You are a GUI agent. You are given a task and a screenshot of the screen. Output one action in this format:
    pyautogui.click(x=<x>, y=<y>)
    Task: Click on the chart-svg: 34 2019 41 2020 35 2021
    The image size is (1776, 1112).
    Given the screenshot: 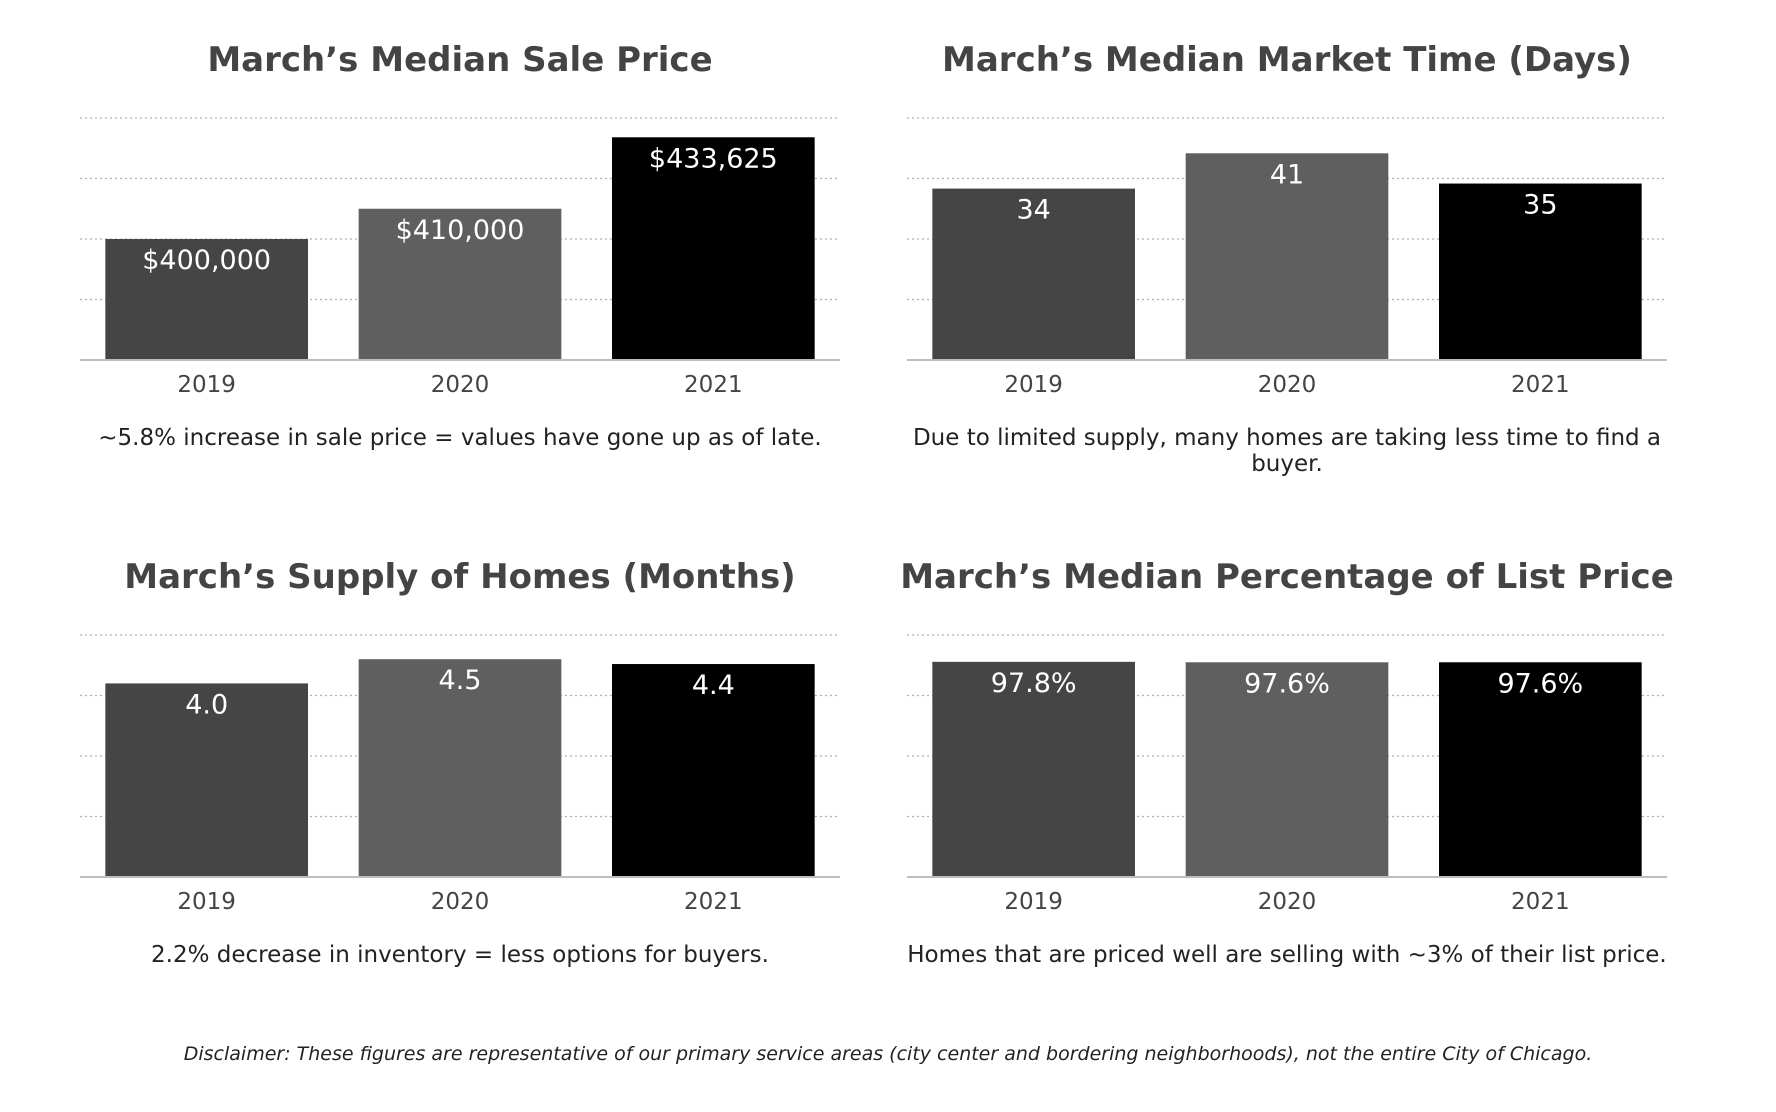 What is the action you would take?
    pyautogui.click(x=1287, y=257)
    